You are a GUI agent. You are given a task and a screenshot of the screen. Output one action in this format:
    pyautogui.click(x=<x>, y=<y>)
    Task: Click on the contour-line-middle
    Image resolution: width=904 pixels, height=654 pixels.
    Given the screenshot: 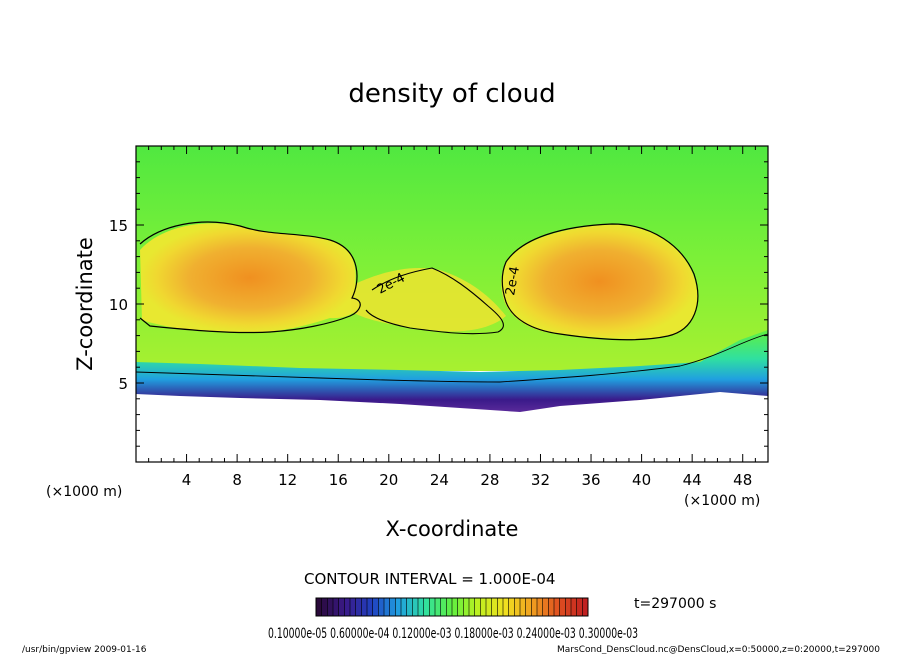 What is the action you would take?
    pyautogui.click(x=434, y=301)
    